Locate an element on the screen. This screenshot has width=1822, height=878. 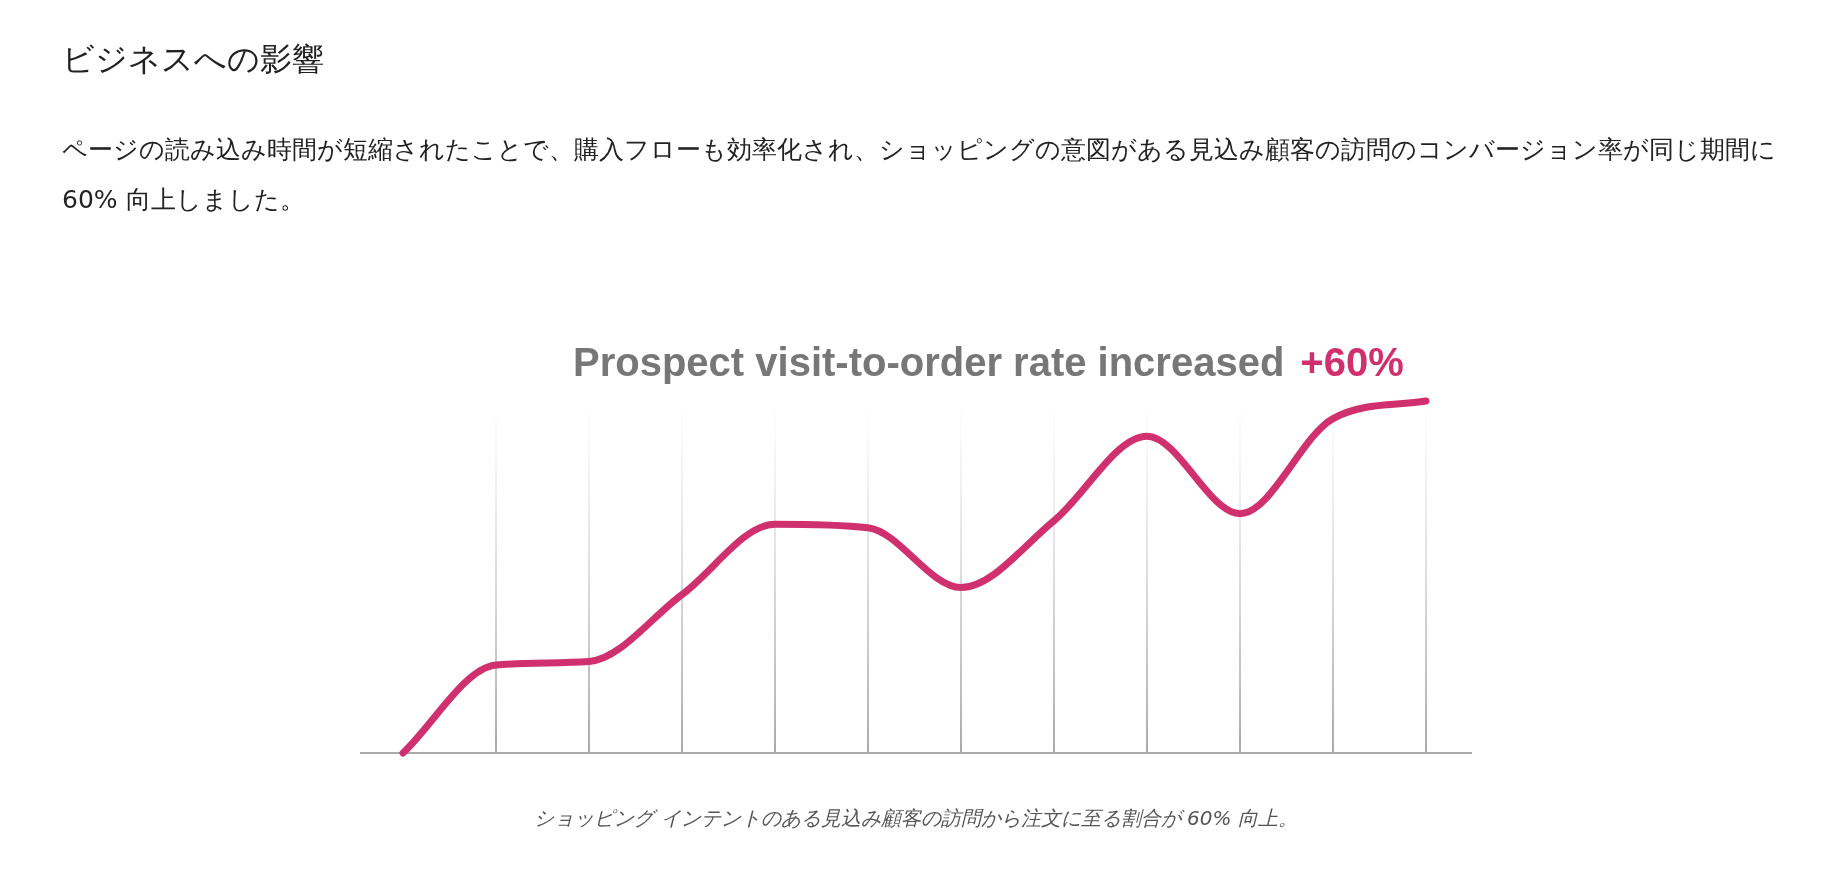
text: ビジネスへの影響 is located at coordinates (193, 59).